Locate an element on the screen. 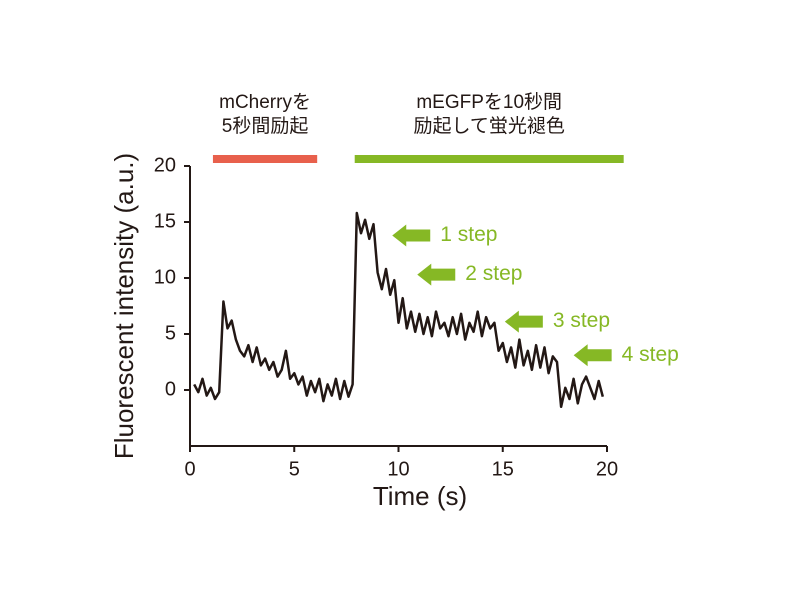  x-tick-label: 10 is located at coordinates (398, 469).